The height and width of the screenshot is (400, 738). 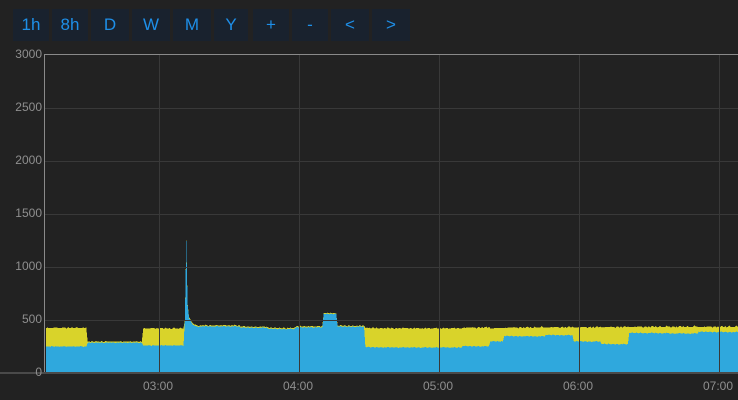 What do you see at coordinates (21, 200) in the screenshot?
I see `y-axis: 3000 2500 2000 1500 1000 500 0` at bounding box center [21, 200].